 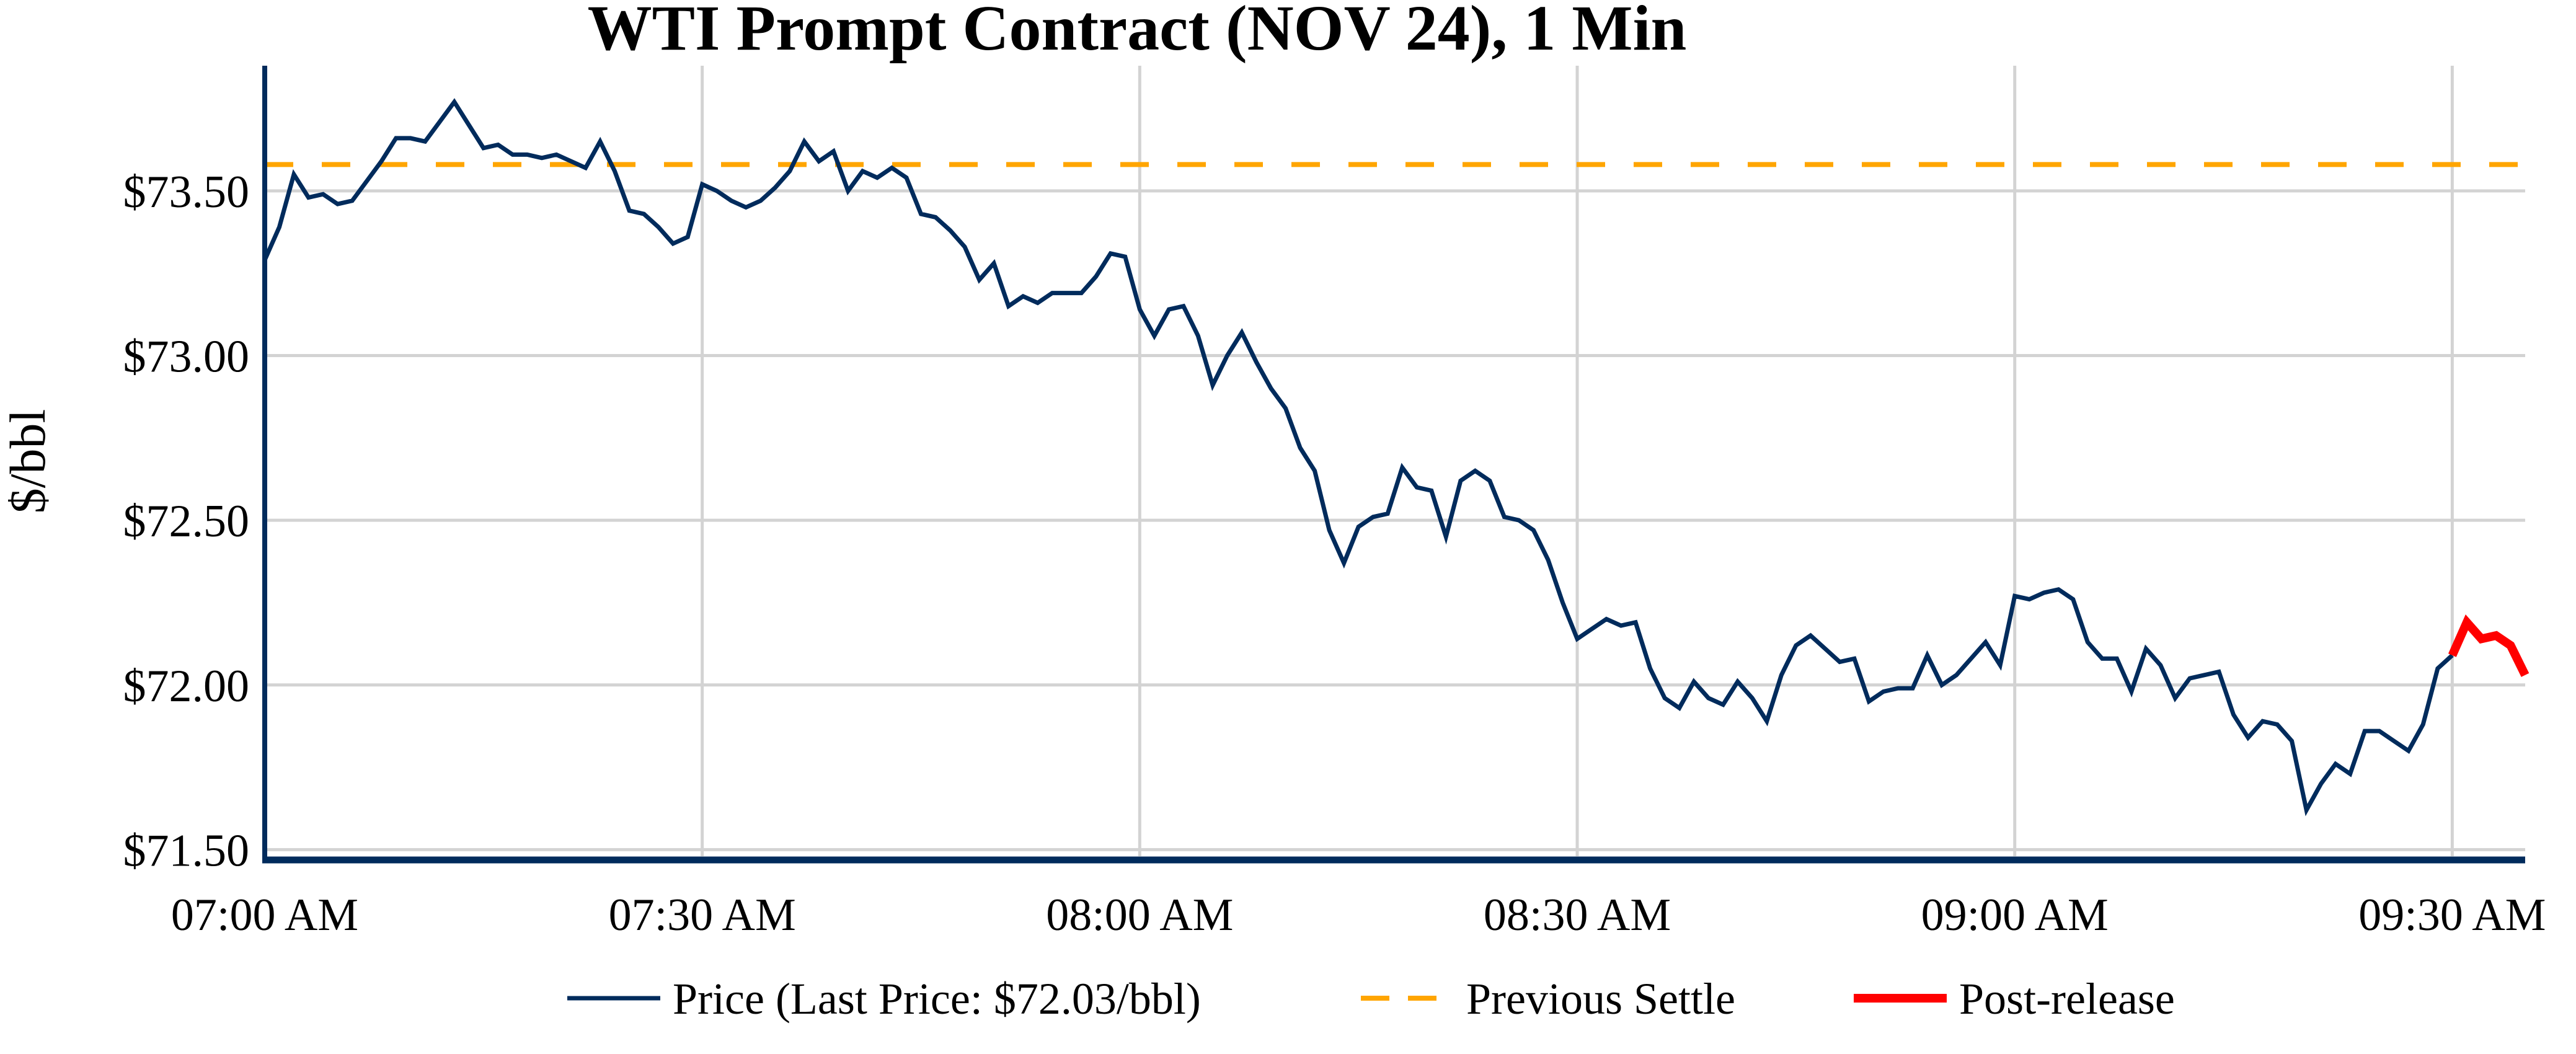 I want to click on y-tick-label: $72.50, so click(x=187, y=521).